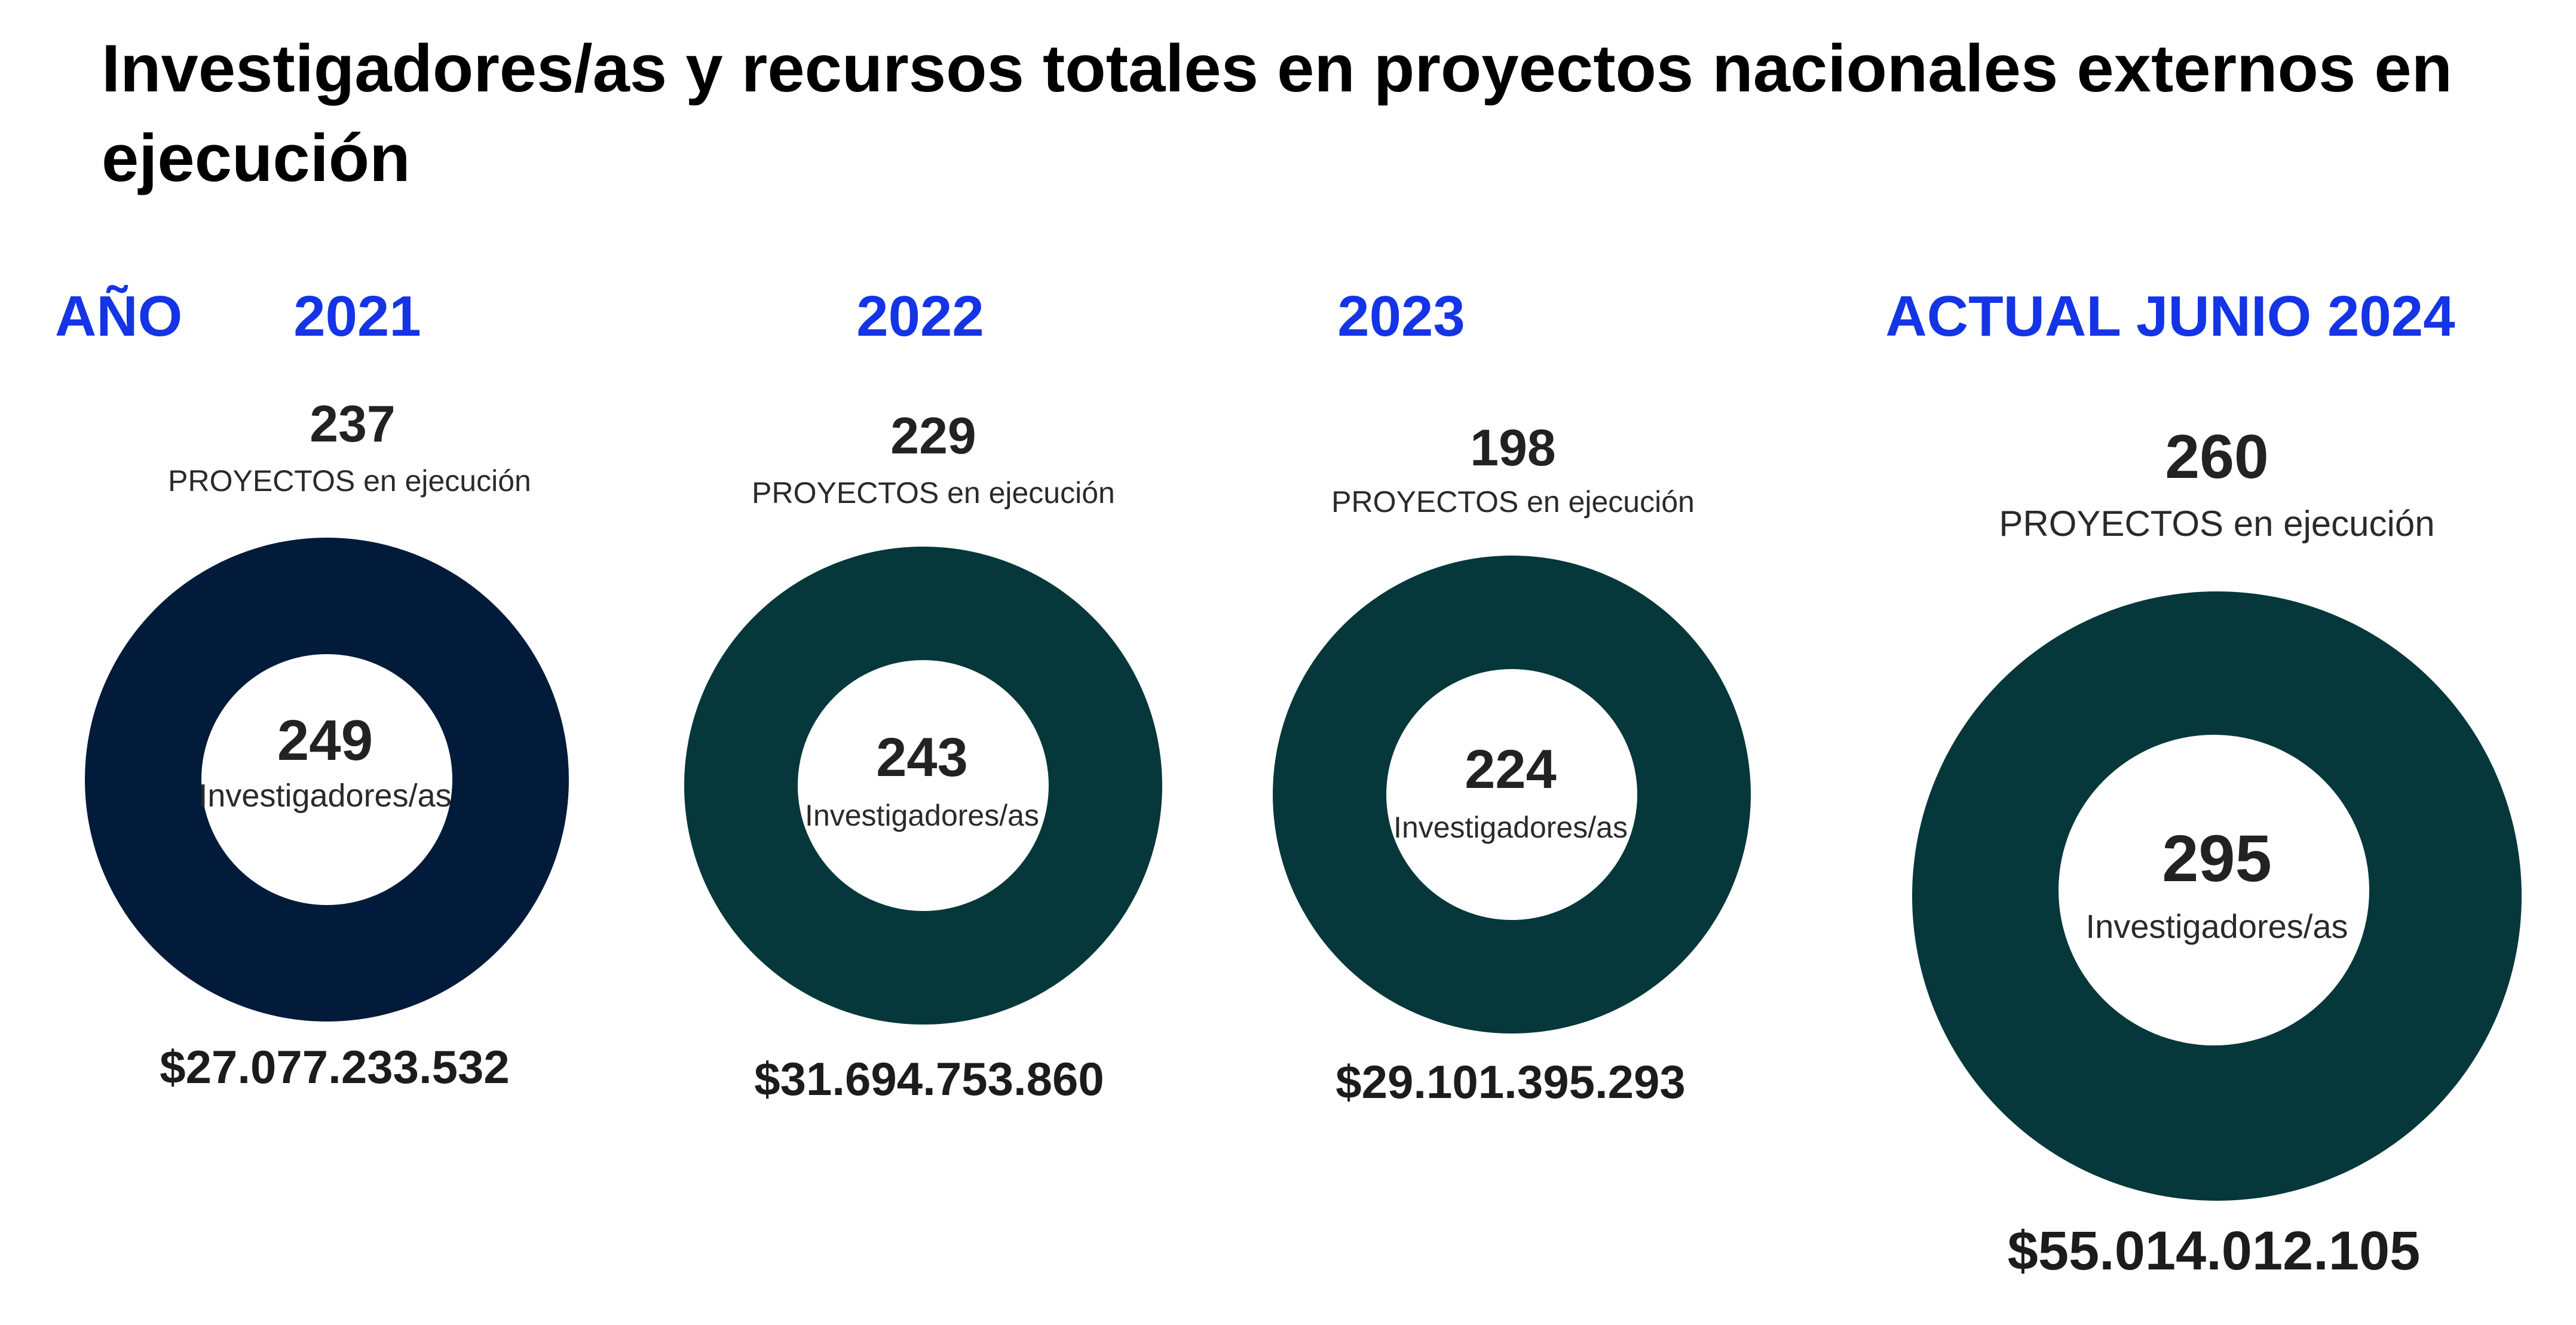 Image resolution: width=2576 pixels, height=1325 pixels. I want to click on researchers-ring-2021, so click(327, 780).